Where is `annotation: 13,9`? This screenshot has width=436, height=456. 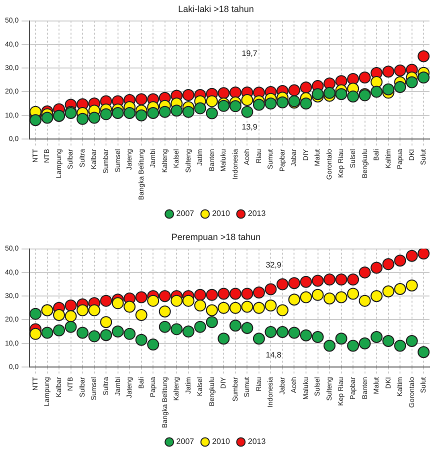
annotation: 13,9 is located at coordinates (250, 127).